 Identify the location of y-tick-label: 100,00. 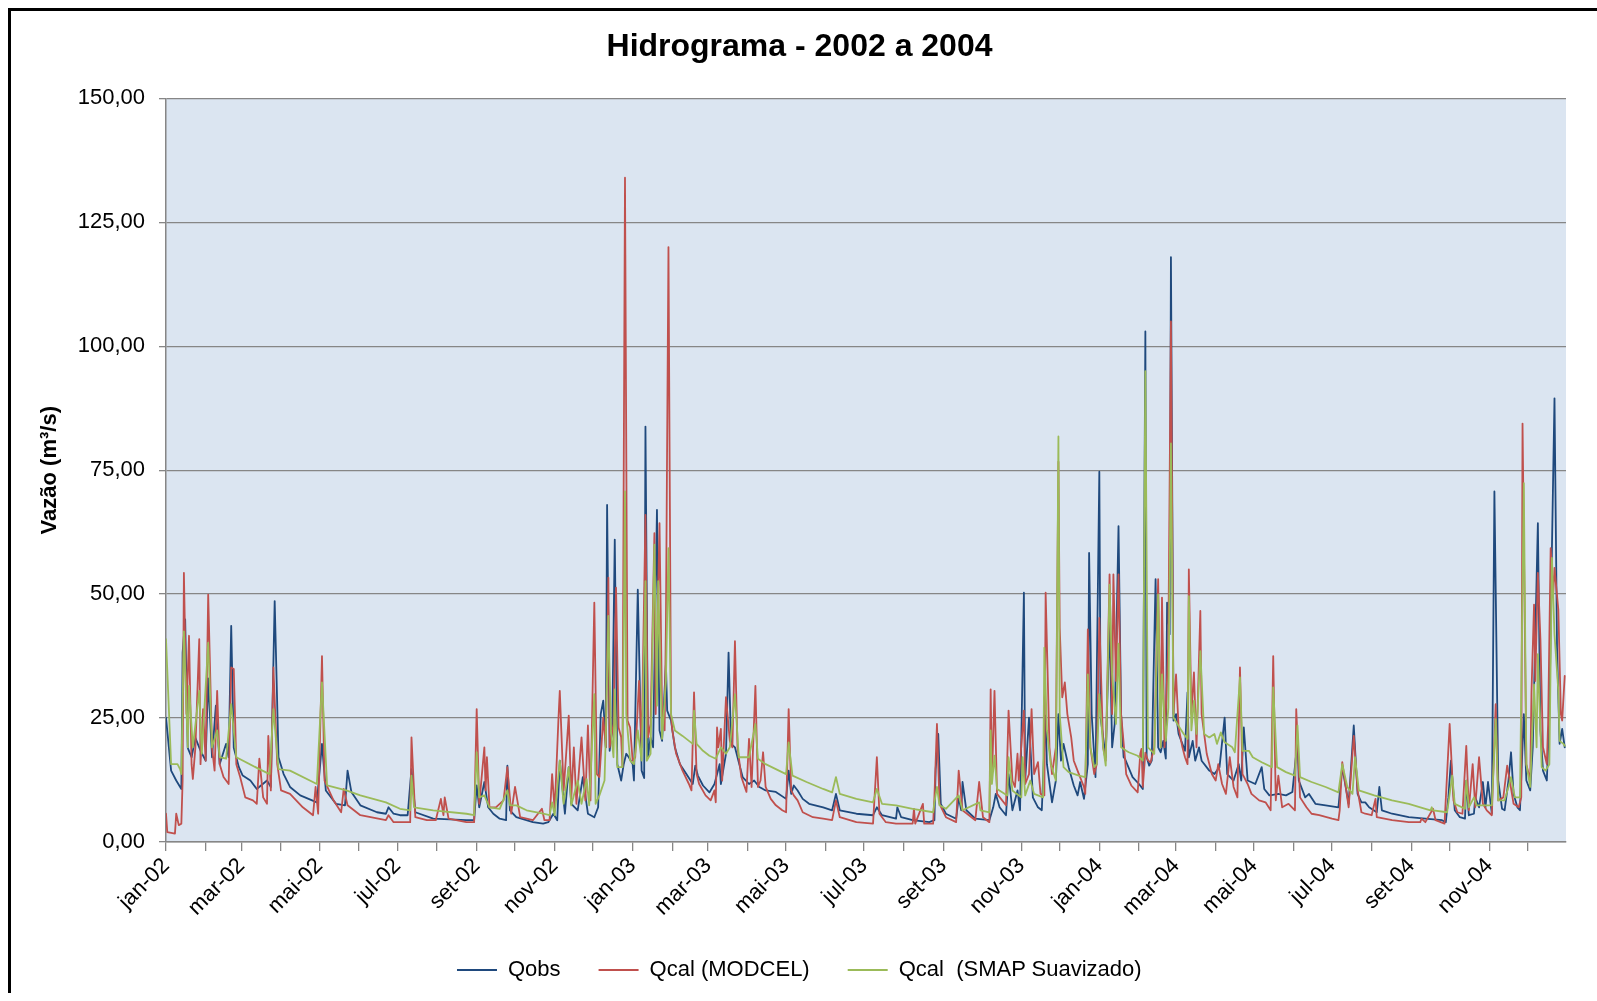
(111, 345).